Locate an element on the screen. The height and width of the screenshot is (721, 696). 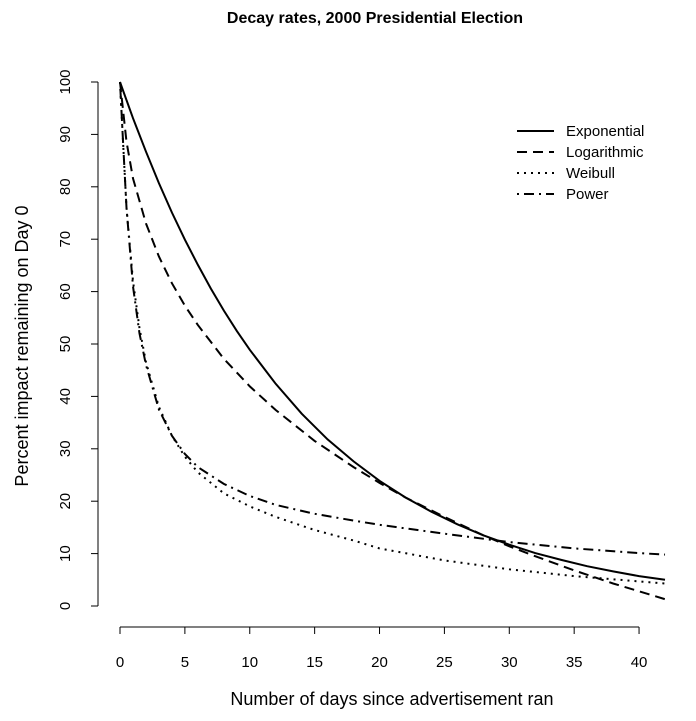
y-tick-label: 100 is located at coordinates (65, 81).